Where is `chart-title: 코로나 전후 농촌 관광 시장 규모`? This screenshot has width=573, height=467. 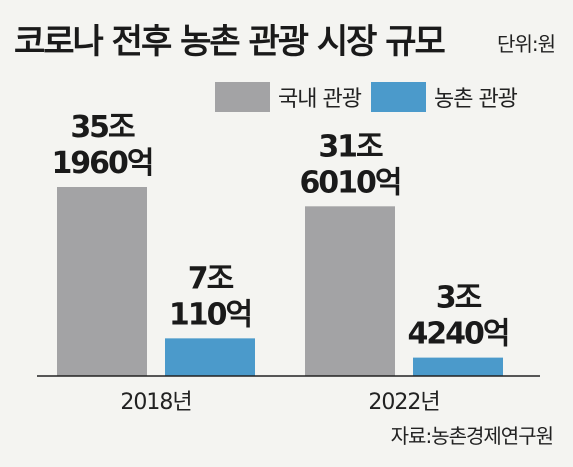 chart-title: 코로나 전후 농촌 관광 시장 규모 is located at coordinates (230, 42).